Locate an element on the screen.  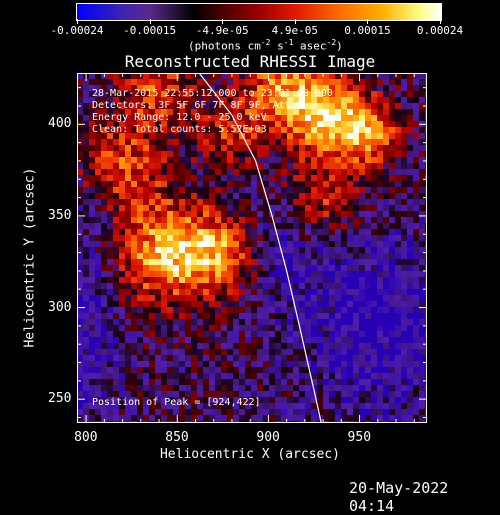
colorbar is located at coordinates (259, 12).